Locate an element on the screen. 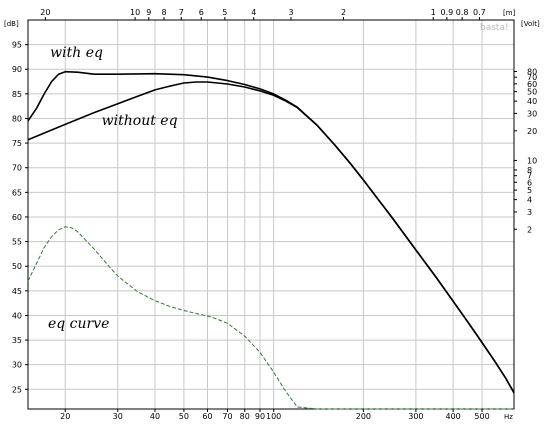 Image resolution: width=544 pixels, height=433 pixels. x-tick-label: 70 is located at coordinates (227, 416).